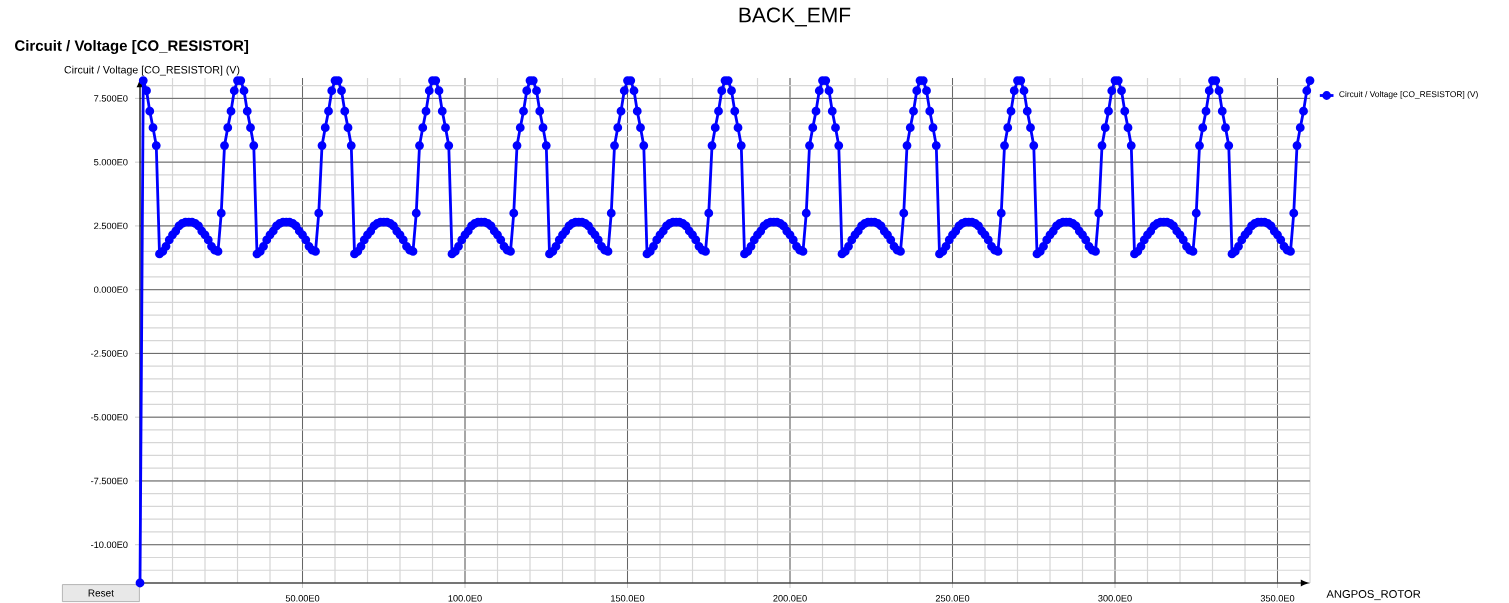  What do you see at coordinates (628, 598) in the screenshot?
I see `x-tick-label: 150.0E0` at bounding box center [628, 598].